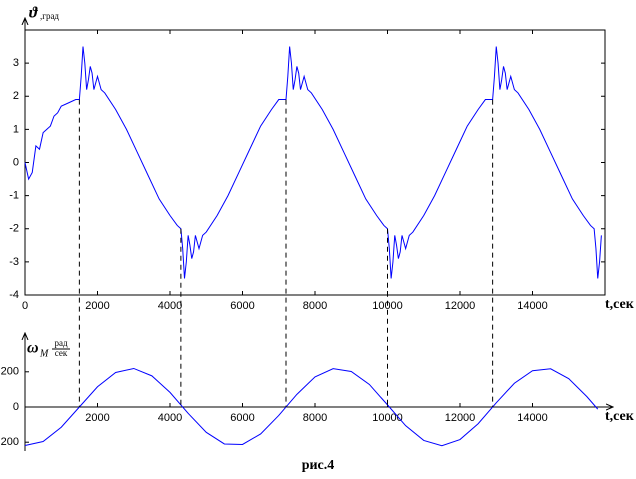 The image size is (636, 479). Describe the element at coordinates (14, 196) in the screenshot. I see `y-tick-label: -1` at that location.